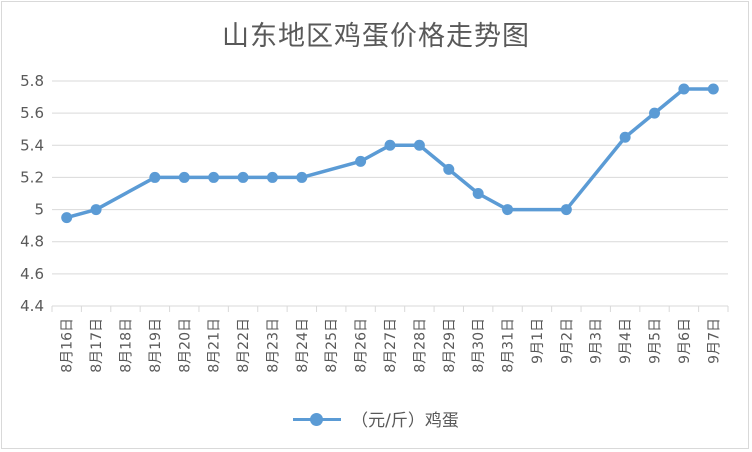  Describe the element at coordinates (626, 341) in the screenshot. I see `x-tick-label: 9月4日` at that location.